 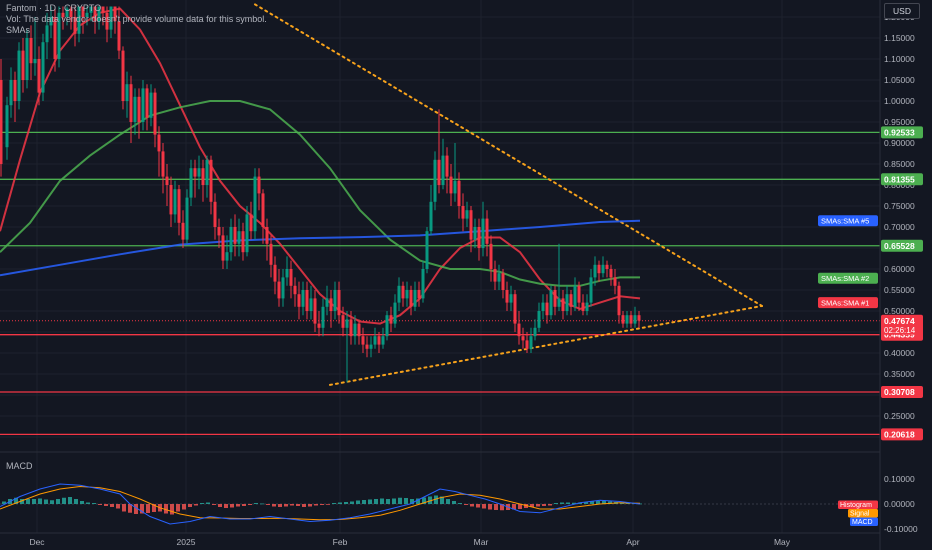 I want to click on macd-pane-title: MACD, so click(x=19, y=466).